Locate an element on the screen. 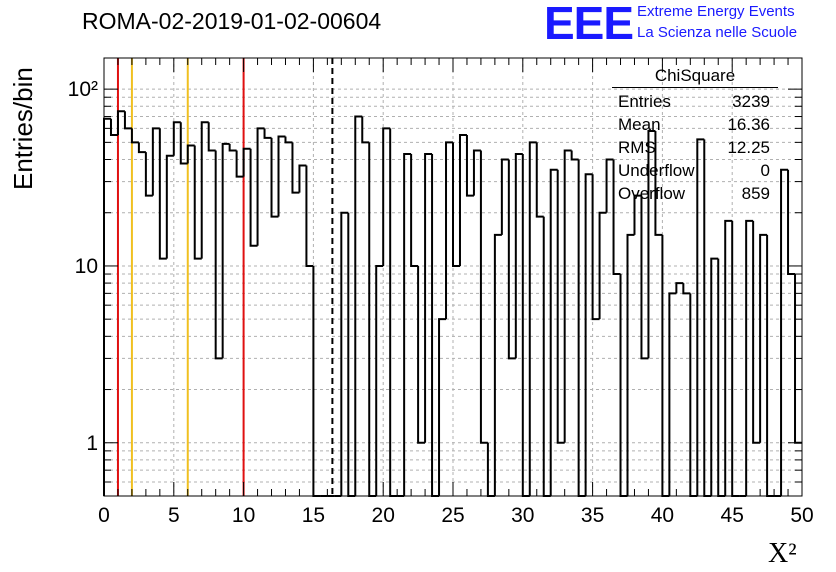 The height and width of the screenshot is (572, 836). x-tick-label: 25 is located at coordinates (452, 515).